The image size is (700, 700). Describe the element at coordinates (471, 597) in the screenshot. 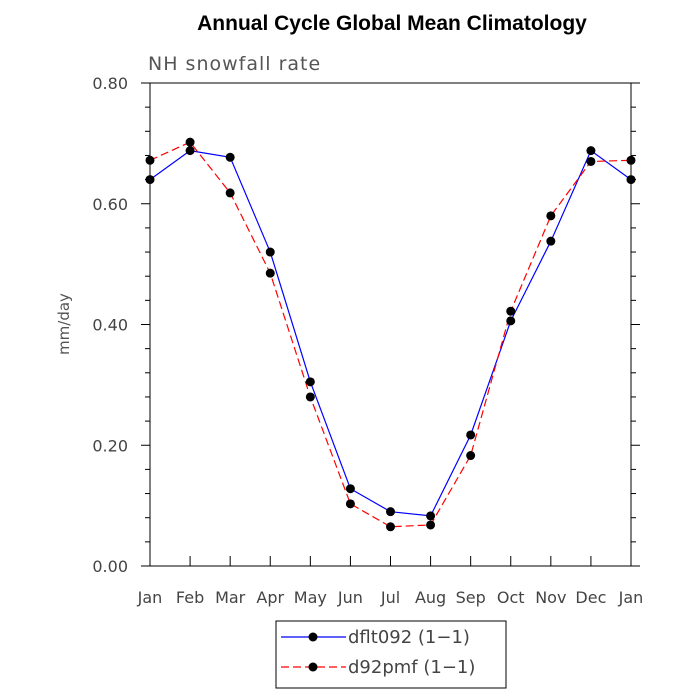

I see `x-tick-label: Sep` at that location.